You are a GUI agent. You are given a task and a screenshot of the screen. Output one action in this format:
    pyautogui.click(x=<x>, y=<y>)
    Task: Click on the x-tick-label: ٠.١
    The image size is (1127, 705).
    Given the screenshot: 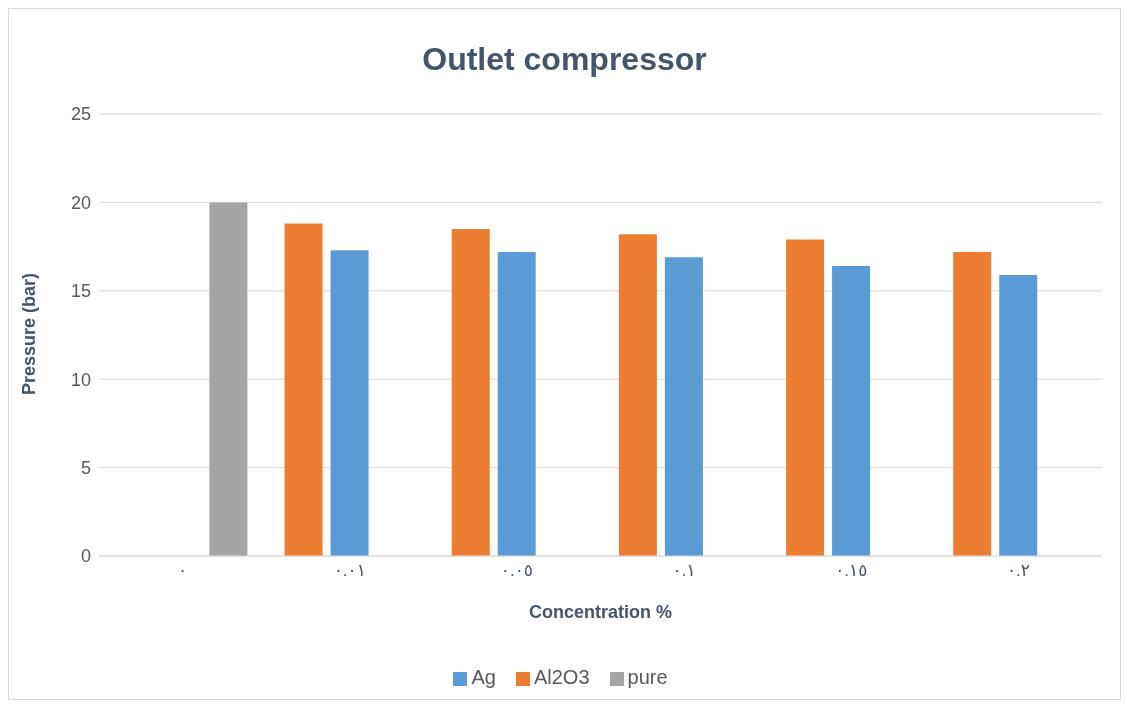 What is the action you would take?
    pyautogui.click(x=684, y=571)
    